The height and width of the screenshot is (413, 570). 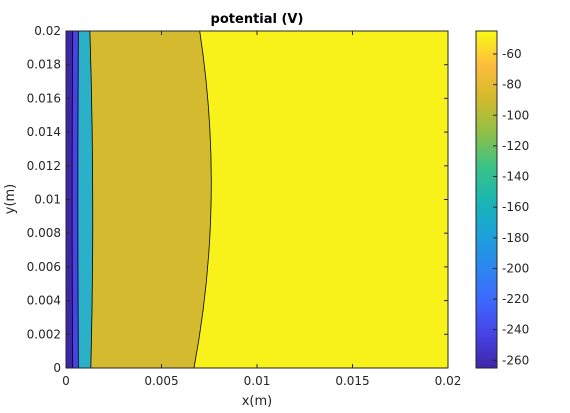 I want to click on colorbar-tick-label: -180, so click(x=515, y=238).